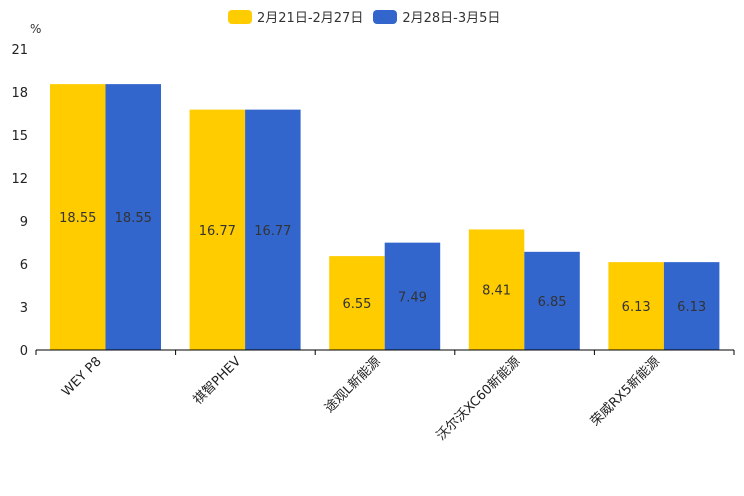  Describe the element at coordinates (352, 385) in the screenshot. I see `x-tick-label: 途观L新能源` at that location.